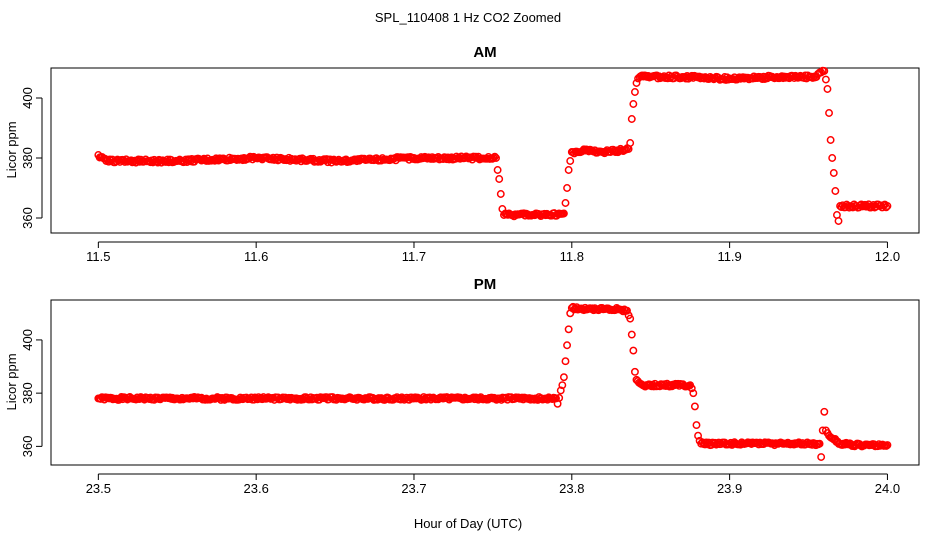  I want to click on pm-y-axis: 360 380 400, so click(31, 393).